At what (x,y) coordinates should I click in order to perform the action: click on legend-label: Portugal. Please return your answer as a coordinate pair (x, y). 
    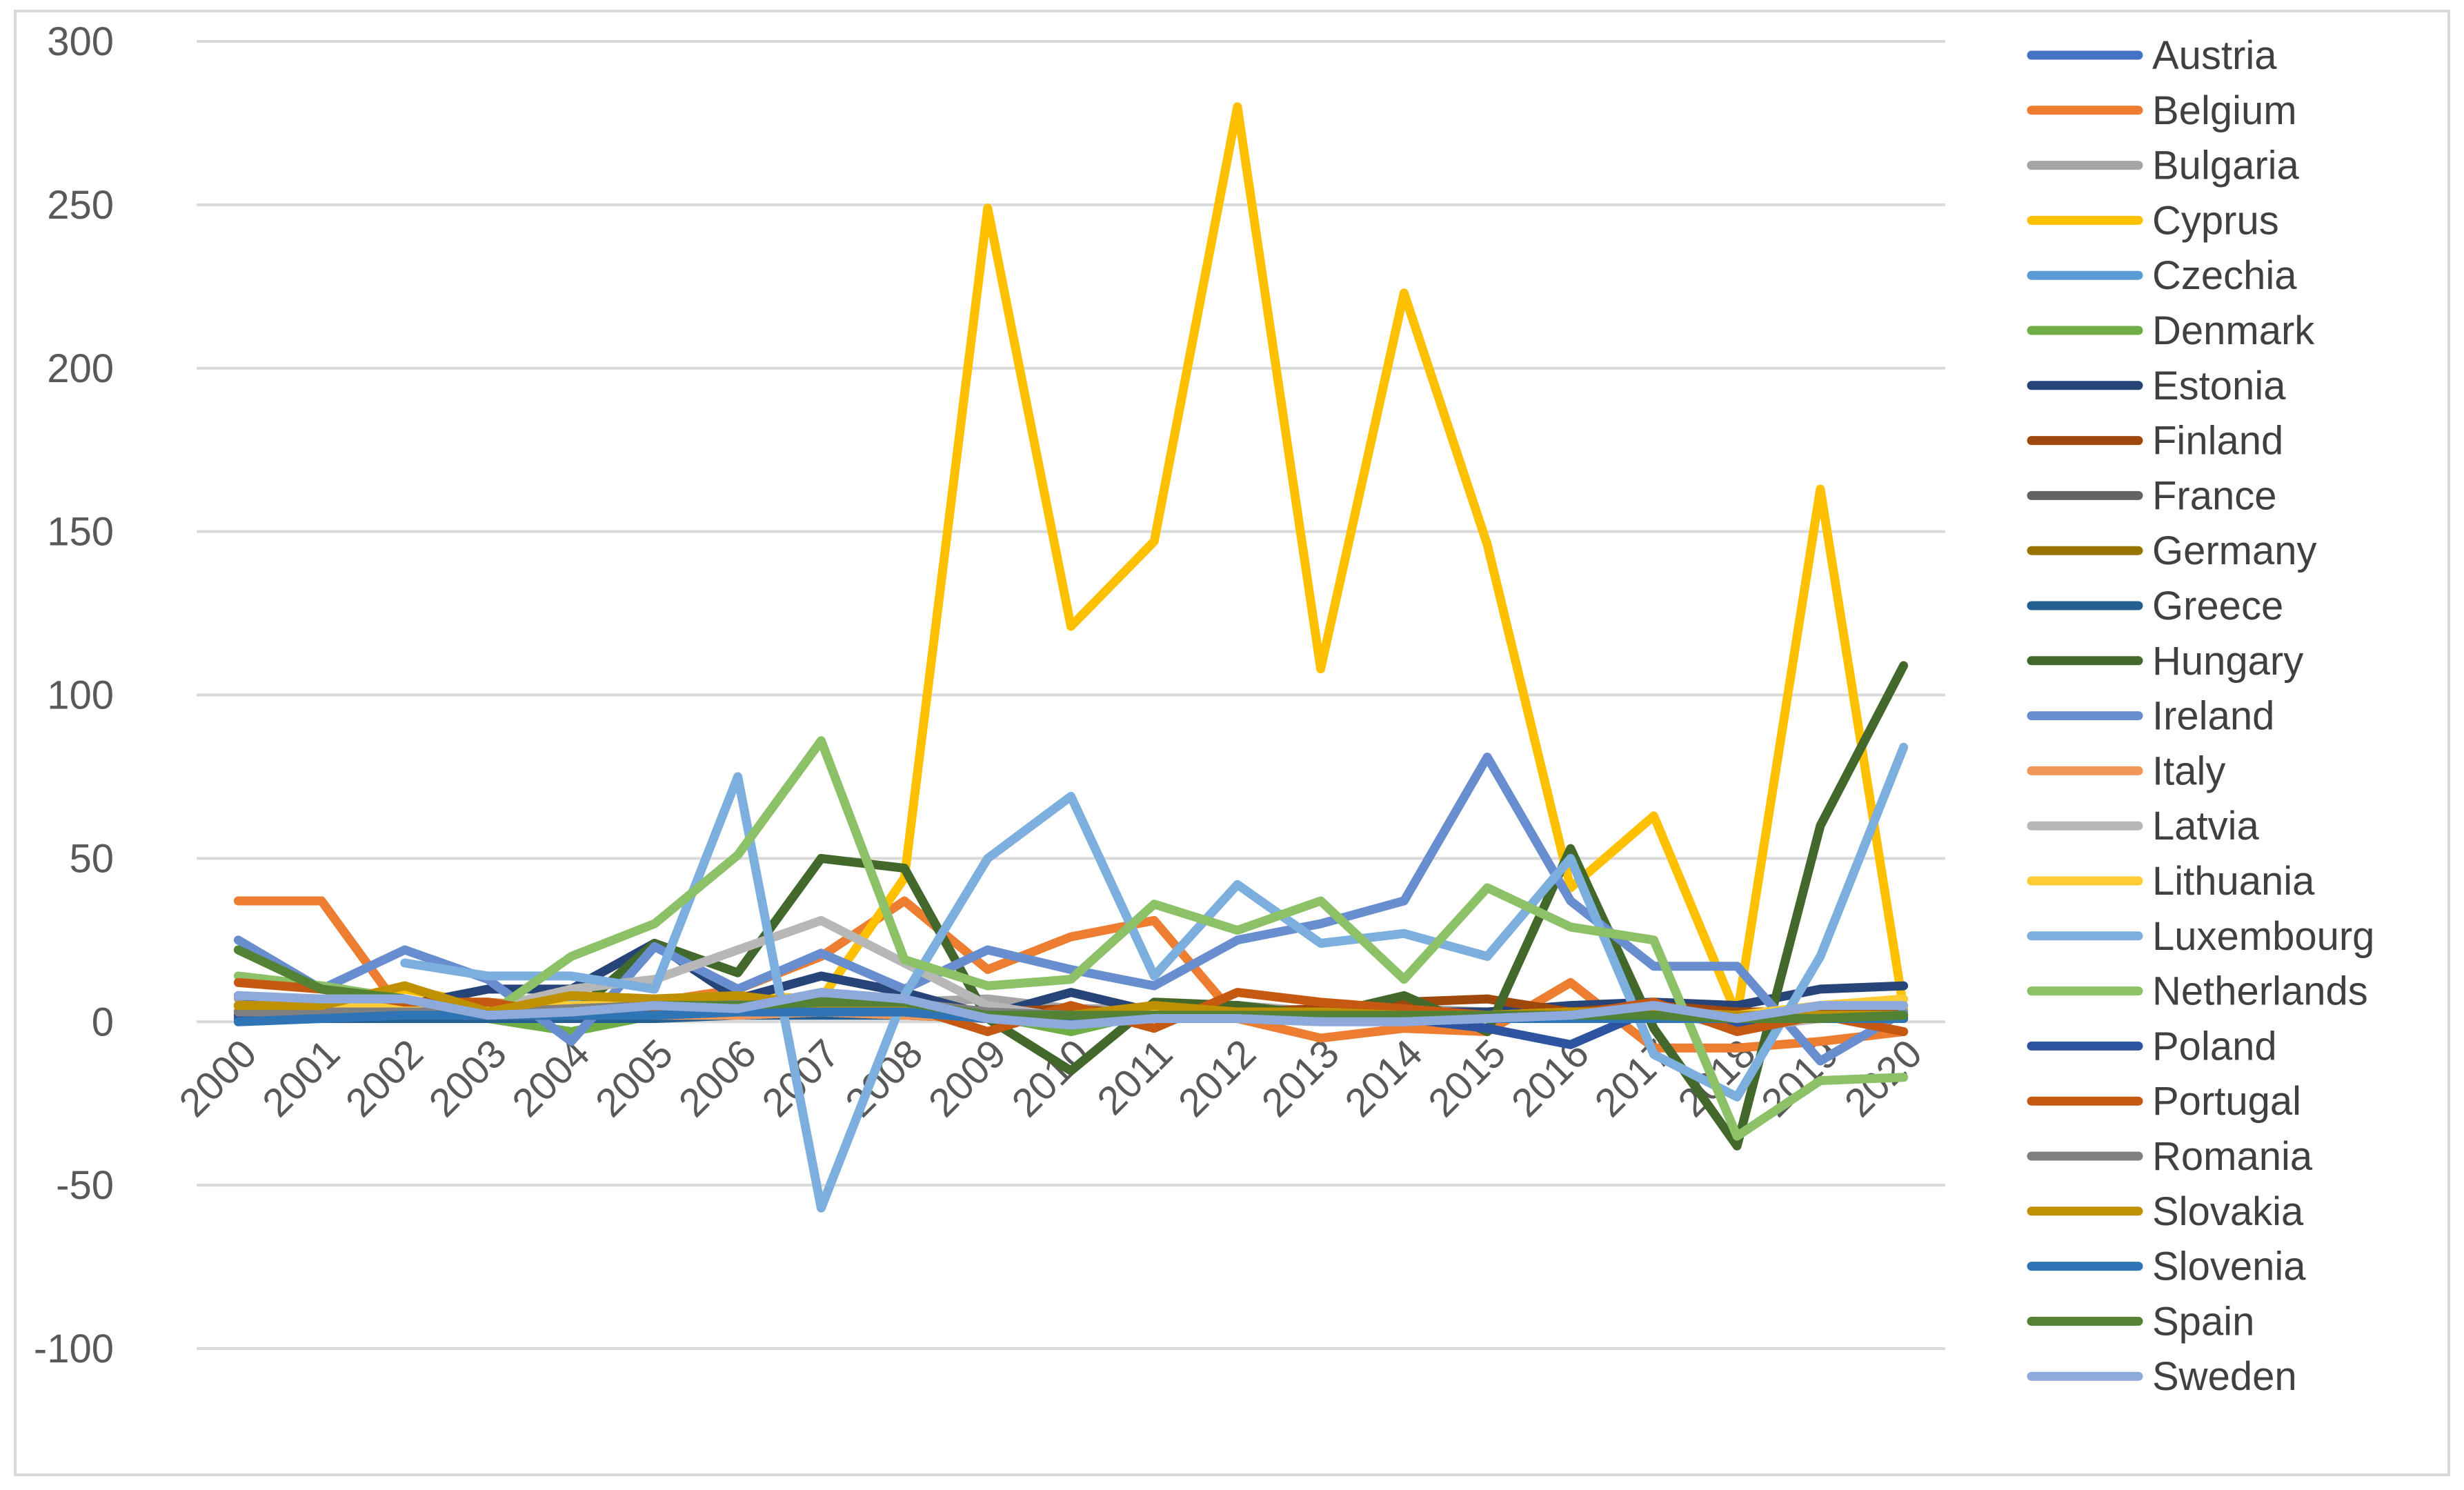
    Looking at the image, I should click on (2226, 1101).